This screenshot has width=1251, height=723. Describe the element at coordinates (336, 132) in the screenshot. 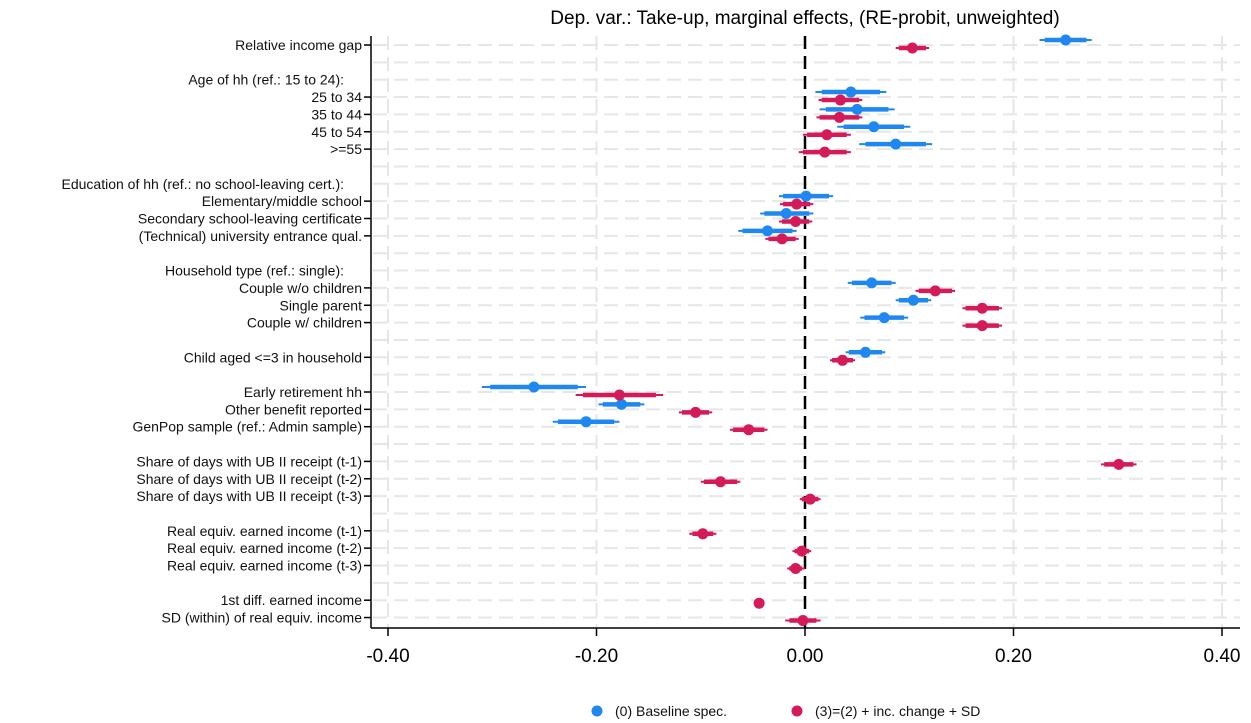

I see `y-axis-label: 45 to 54` at that location.